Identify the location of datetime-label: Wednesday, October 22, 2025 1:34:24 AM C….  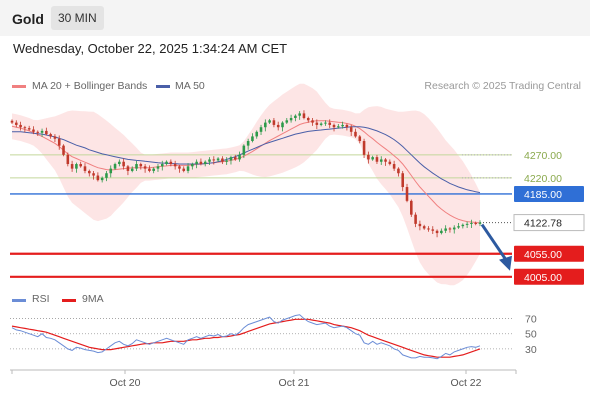
(150, 48).